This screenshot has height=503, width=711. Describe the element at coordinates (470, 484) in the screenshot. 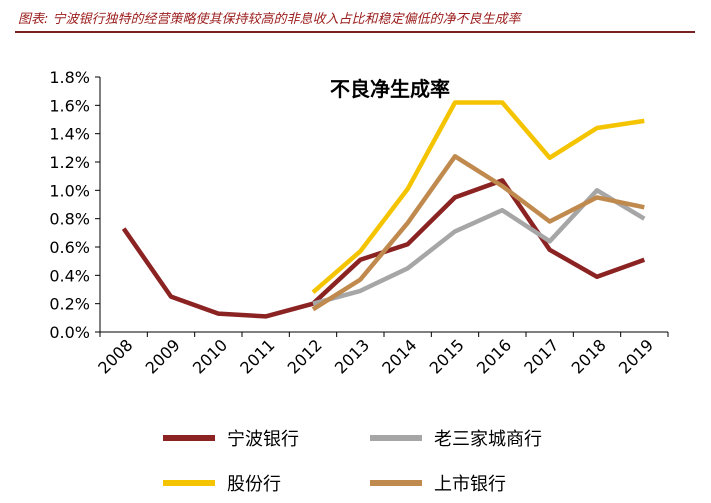

I see `legend-label-listed: 上市银行` at that location.